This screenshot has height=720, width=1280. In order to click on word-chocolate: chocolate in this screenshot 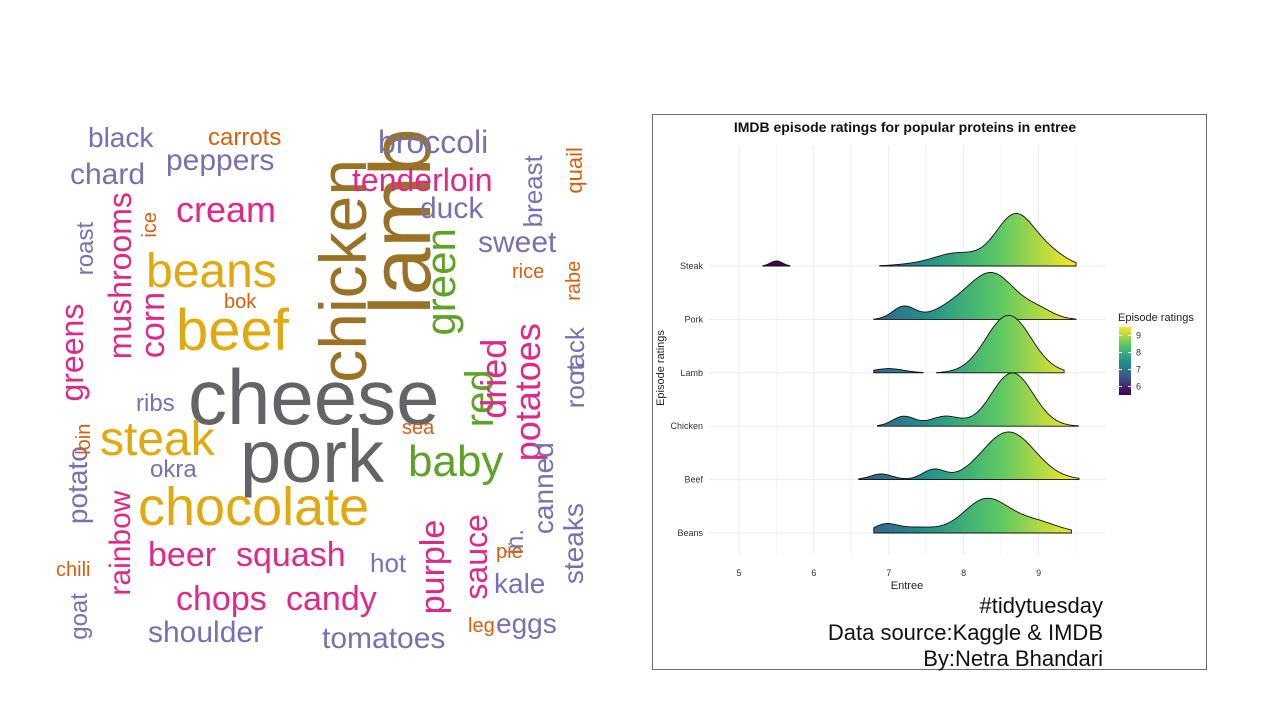, I will do `click(254, 507)`.